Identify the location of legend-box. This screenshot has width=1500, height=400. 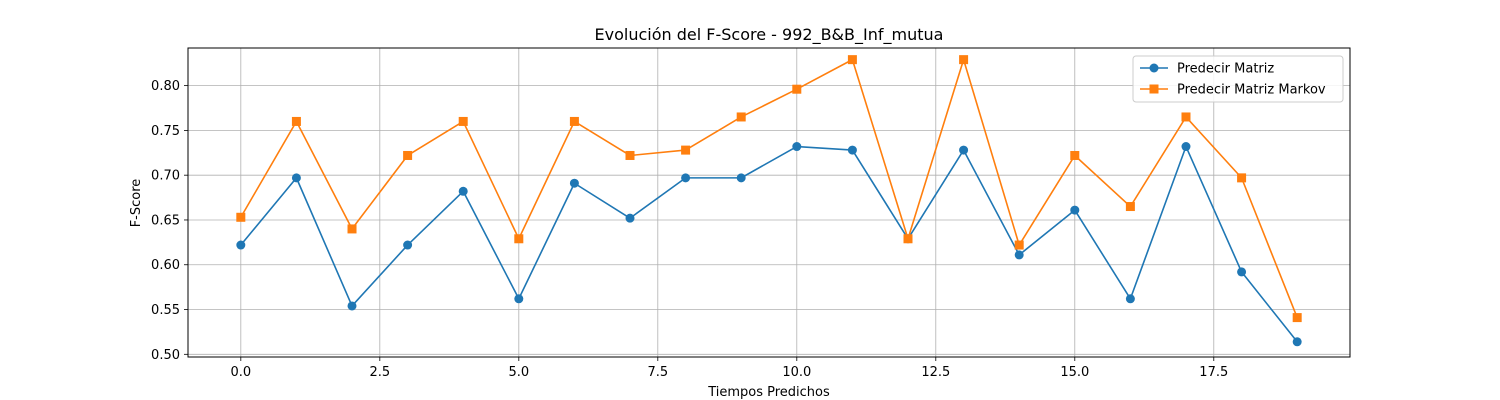
(1238, 79).